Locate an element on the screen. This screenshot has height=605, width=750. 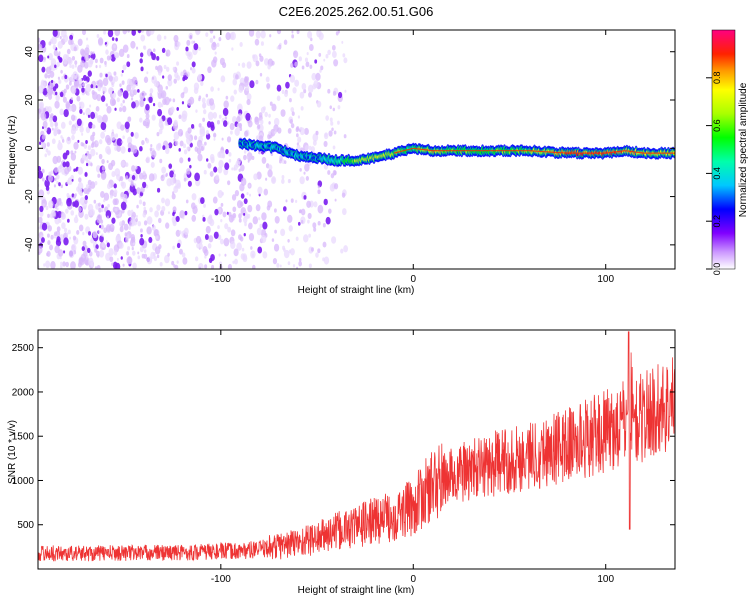
y-tick-label: 0 is located at coordinates (29, 148).